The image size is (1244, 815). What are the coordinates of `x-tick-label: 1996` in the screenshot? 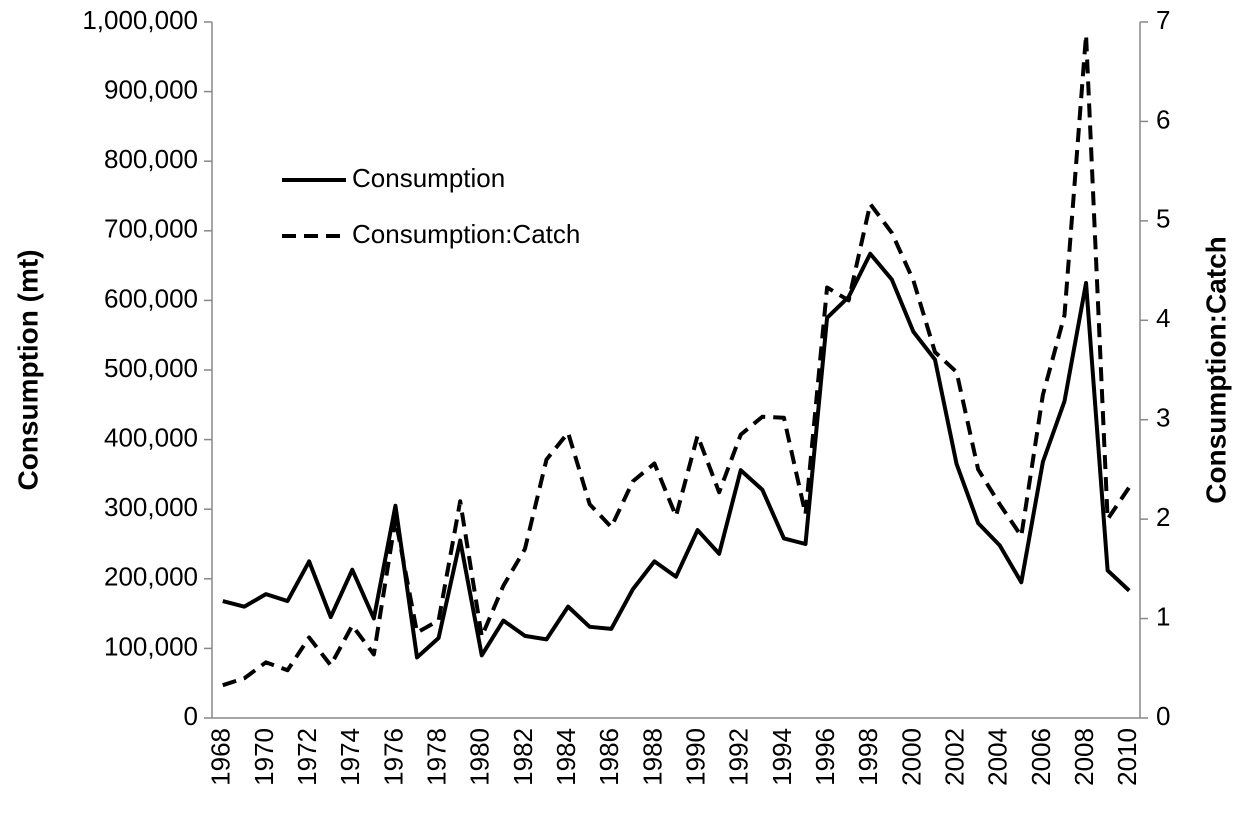 It's located at (825, 757).